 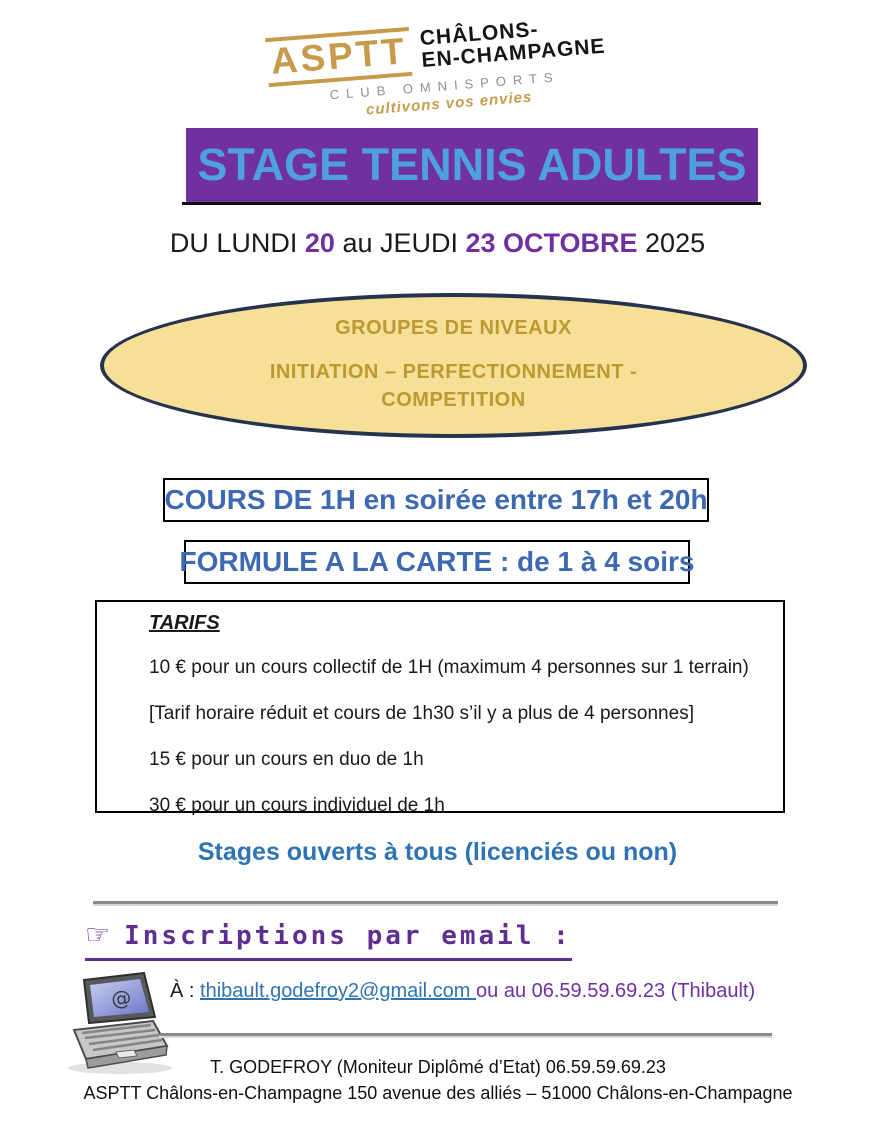 What do you see at coordinates (466, 1034) in the screenshot?
I see `separator-line-bottom` at bounding box center [466, 1034].